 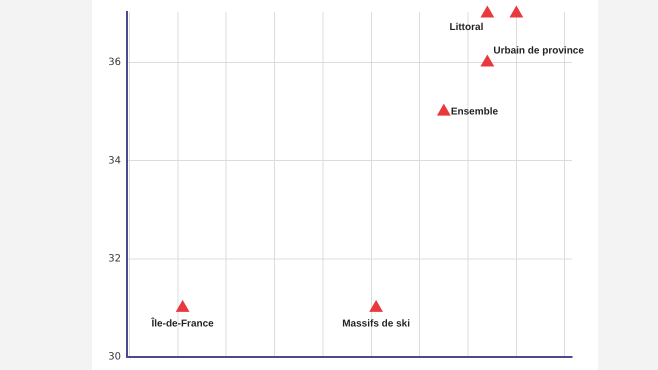 What do you see at coordinates (474, 112) in the screenshot?
I see `series-label: Ensemble` at bounding box center [474, 112].